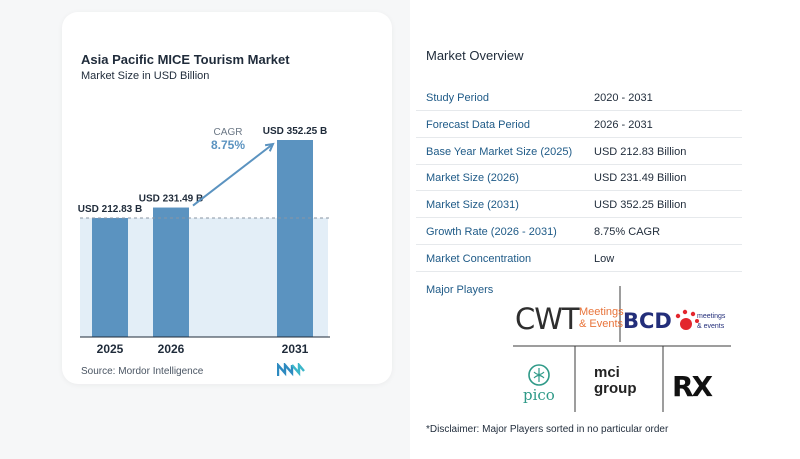 Image resolution: width=800 pixels, height=459 pixels. Describe the element at coordinates (491, 232) in the screenshot. I see `overview-row-label: Growth Rate (2026 - 2031)` at that location.